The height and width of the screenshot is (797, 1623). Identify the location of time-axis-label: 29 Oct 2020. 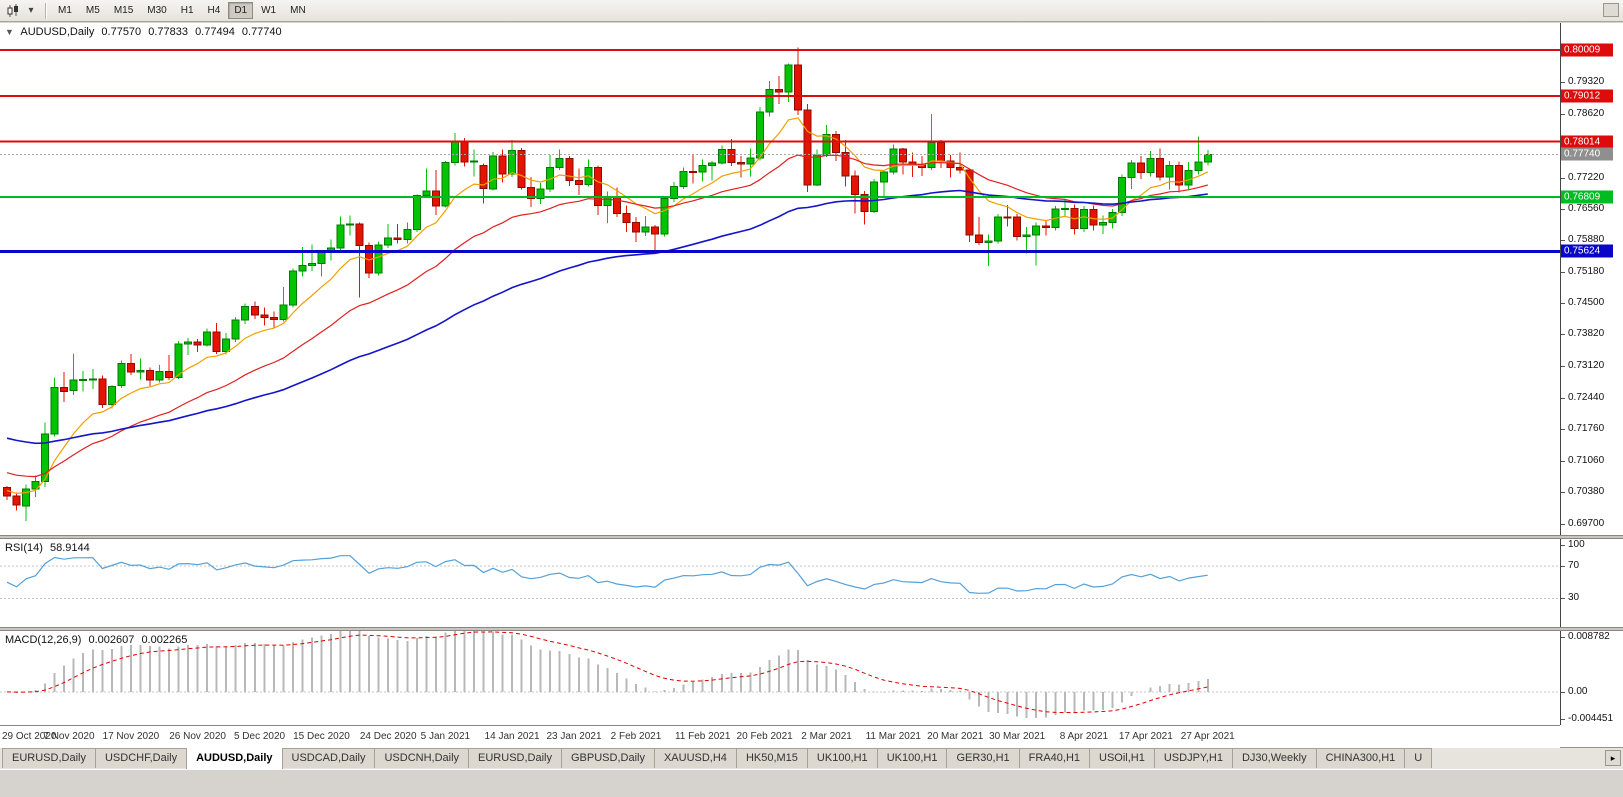
(29, 736).